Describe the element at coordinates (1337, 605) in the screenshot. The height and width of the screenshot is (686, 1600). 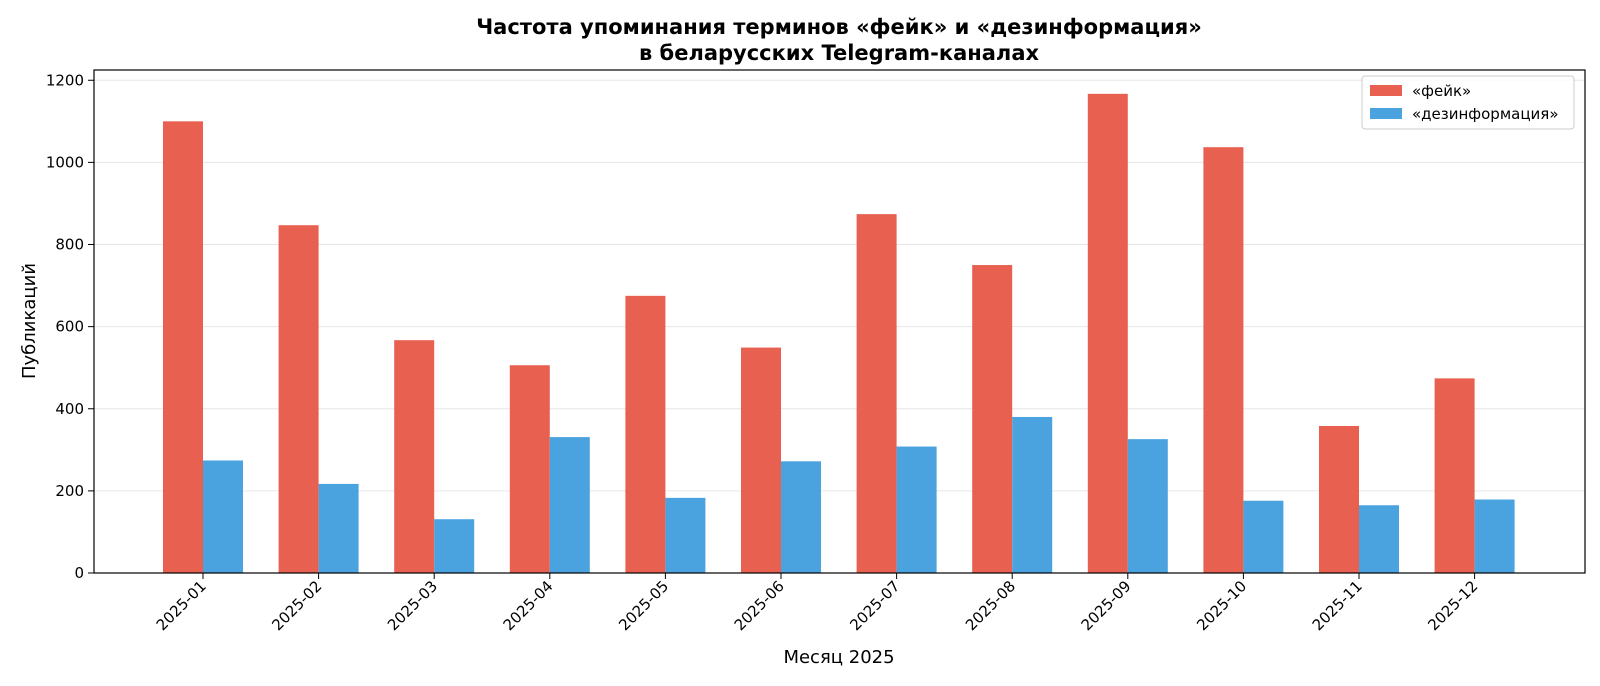
I see `x-tick-label: 2025-11` at that location.